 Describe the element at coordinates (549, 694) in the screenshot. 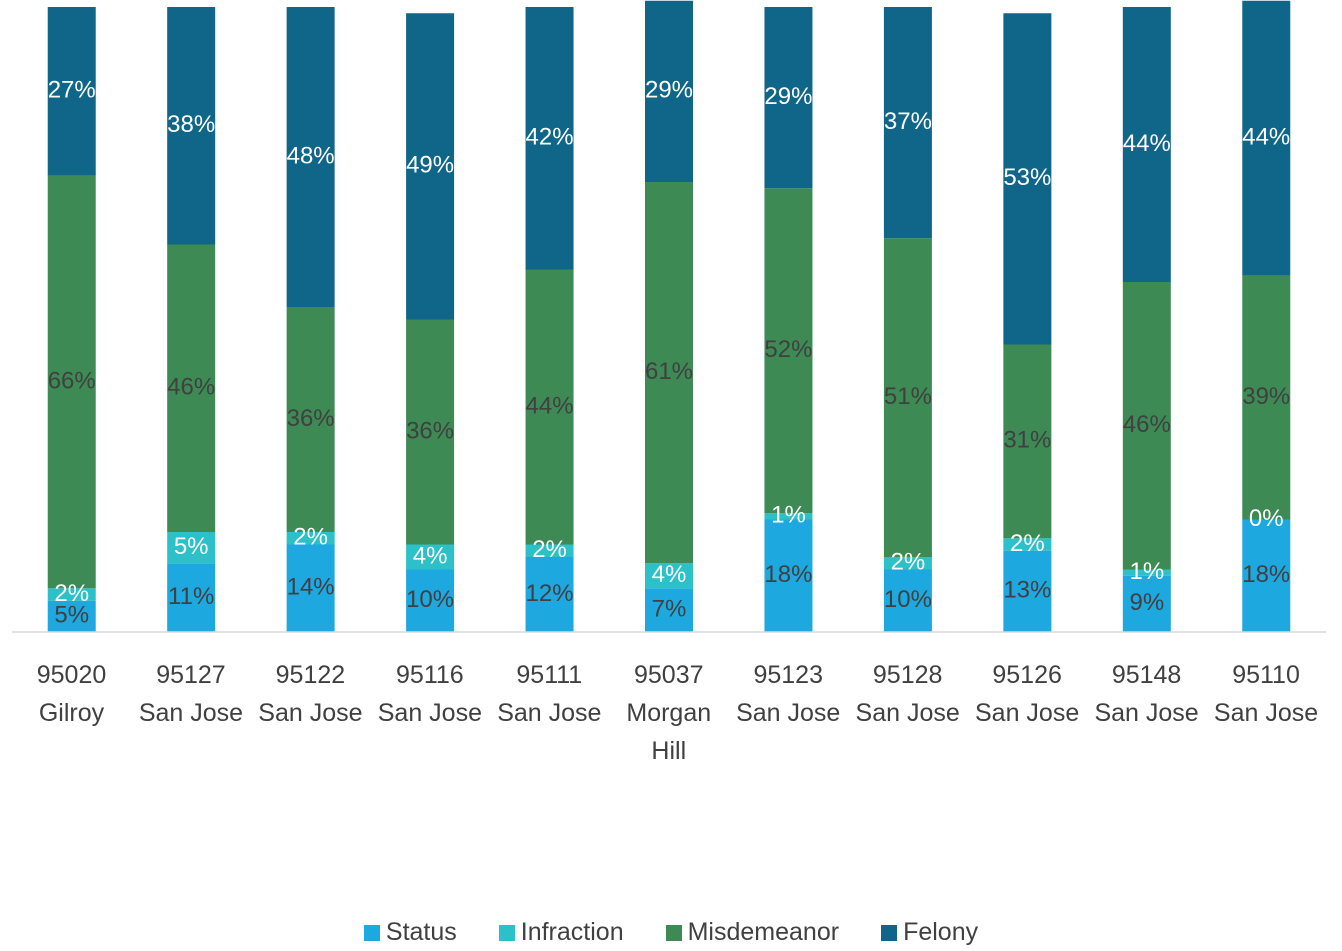

I see `x-tick-label: 95111 San Jose` at that location.